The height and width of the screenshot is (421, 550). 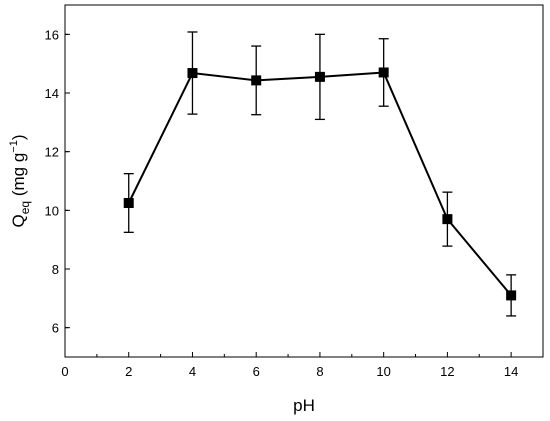 I want to click on y-tick-label: 10, so click(x=52, y=210).